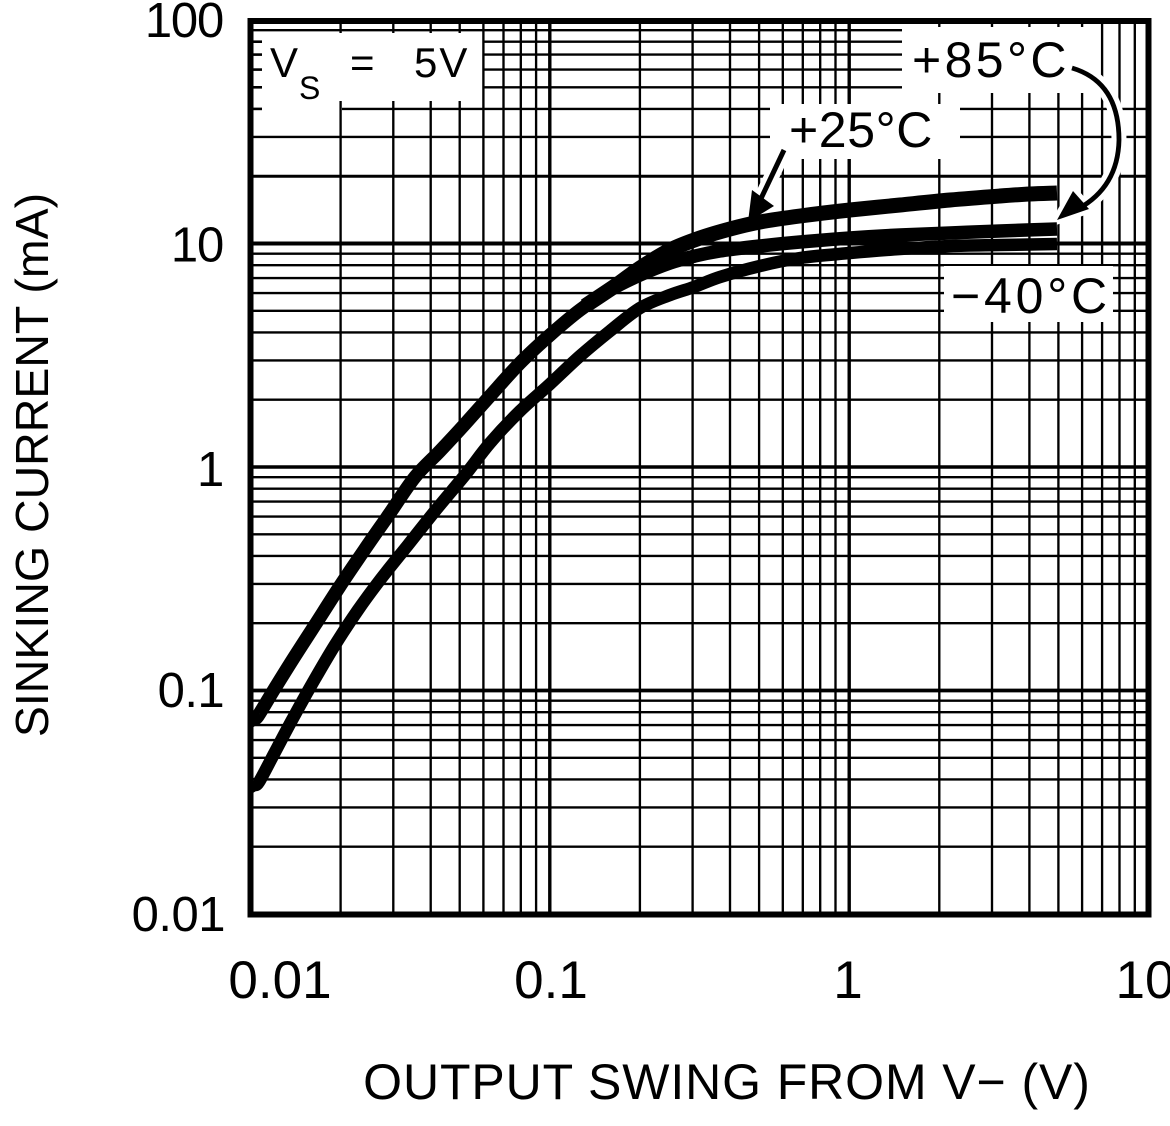  What do you see at coordinates (727, 1082) in the screenshot?
I see `svg-text: OUTPUT SWING FROM V− (V)` at bounding box center [727, 1082].